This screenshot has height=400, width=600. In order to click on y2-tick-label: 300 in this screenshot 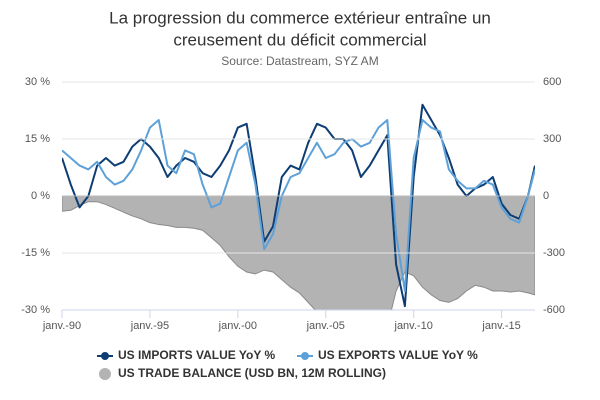, I will do `click(552, 139)`.